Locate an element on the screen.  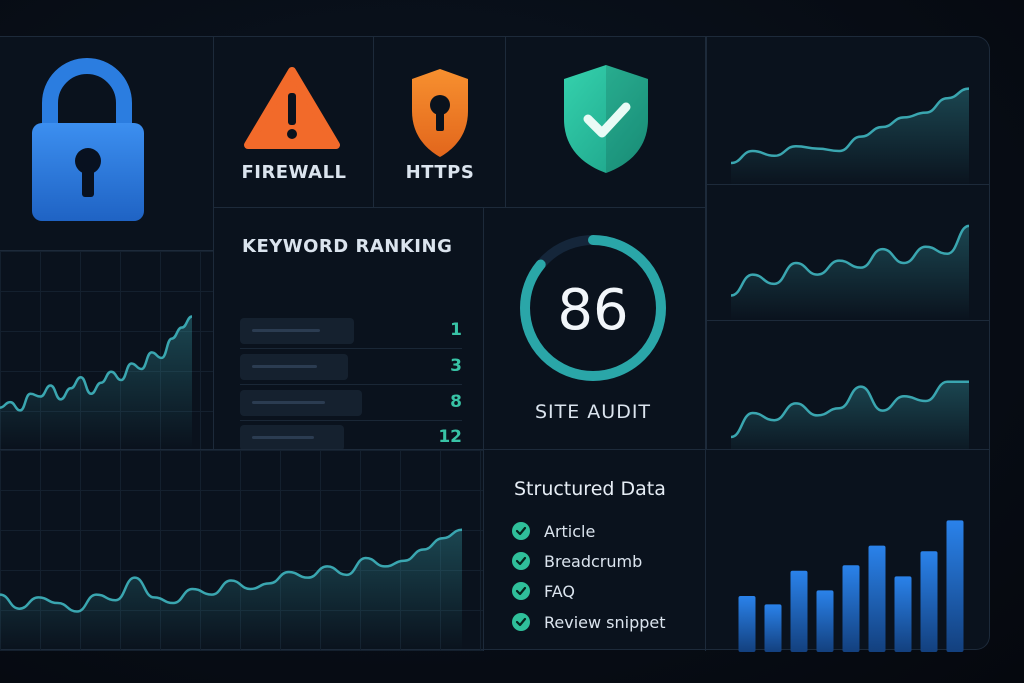
shield-panel is located at coordinates (606, 122).